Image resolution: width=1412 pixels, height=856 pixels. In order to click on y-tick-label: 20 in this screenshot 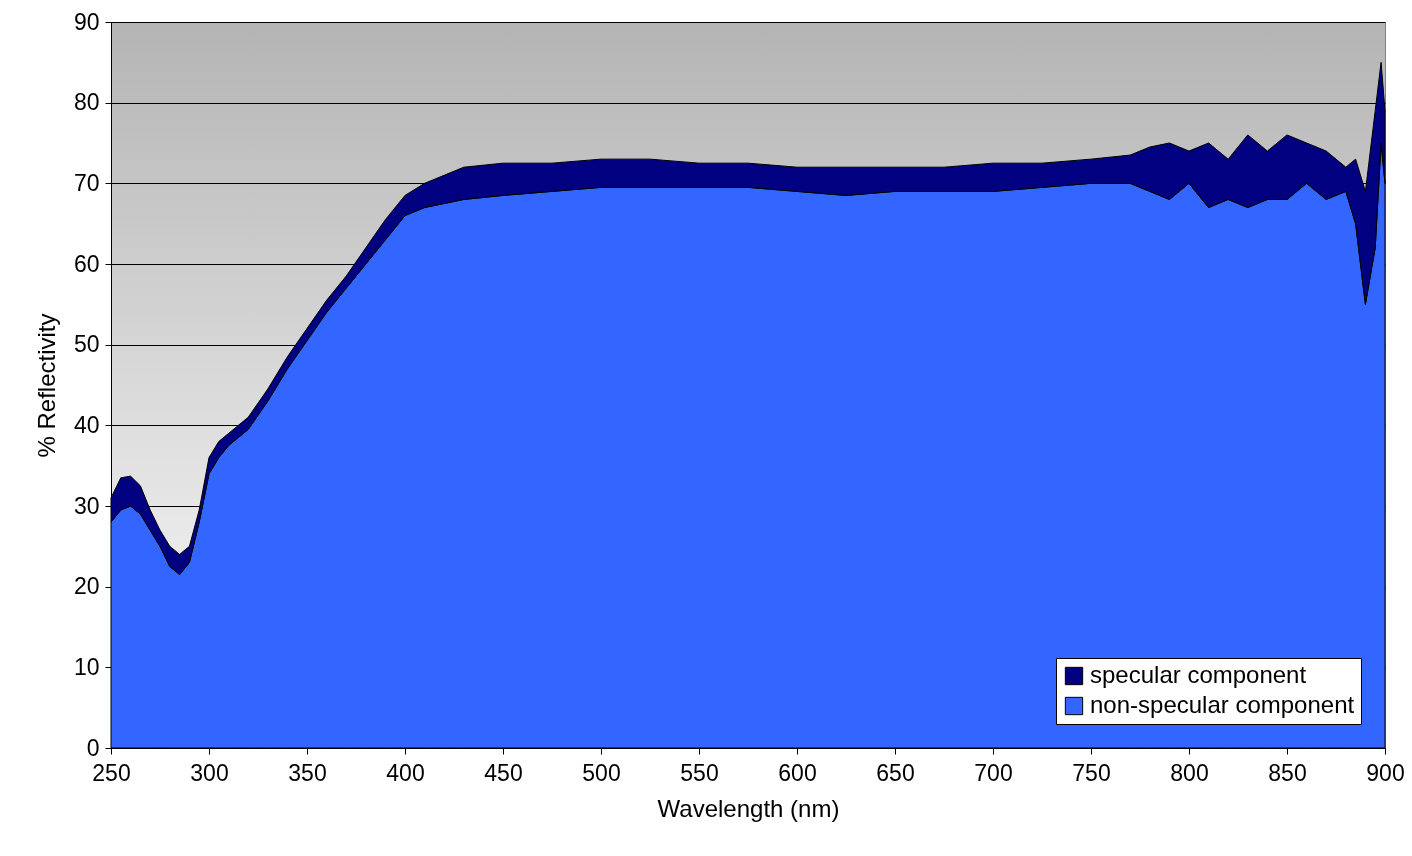, I will do `click(86, 586)`.